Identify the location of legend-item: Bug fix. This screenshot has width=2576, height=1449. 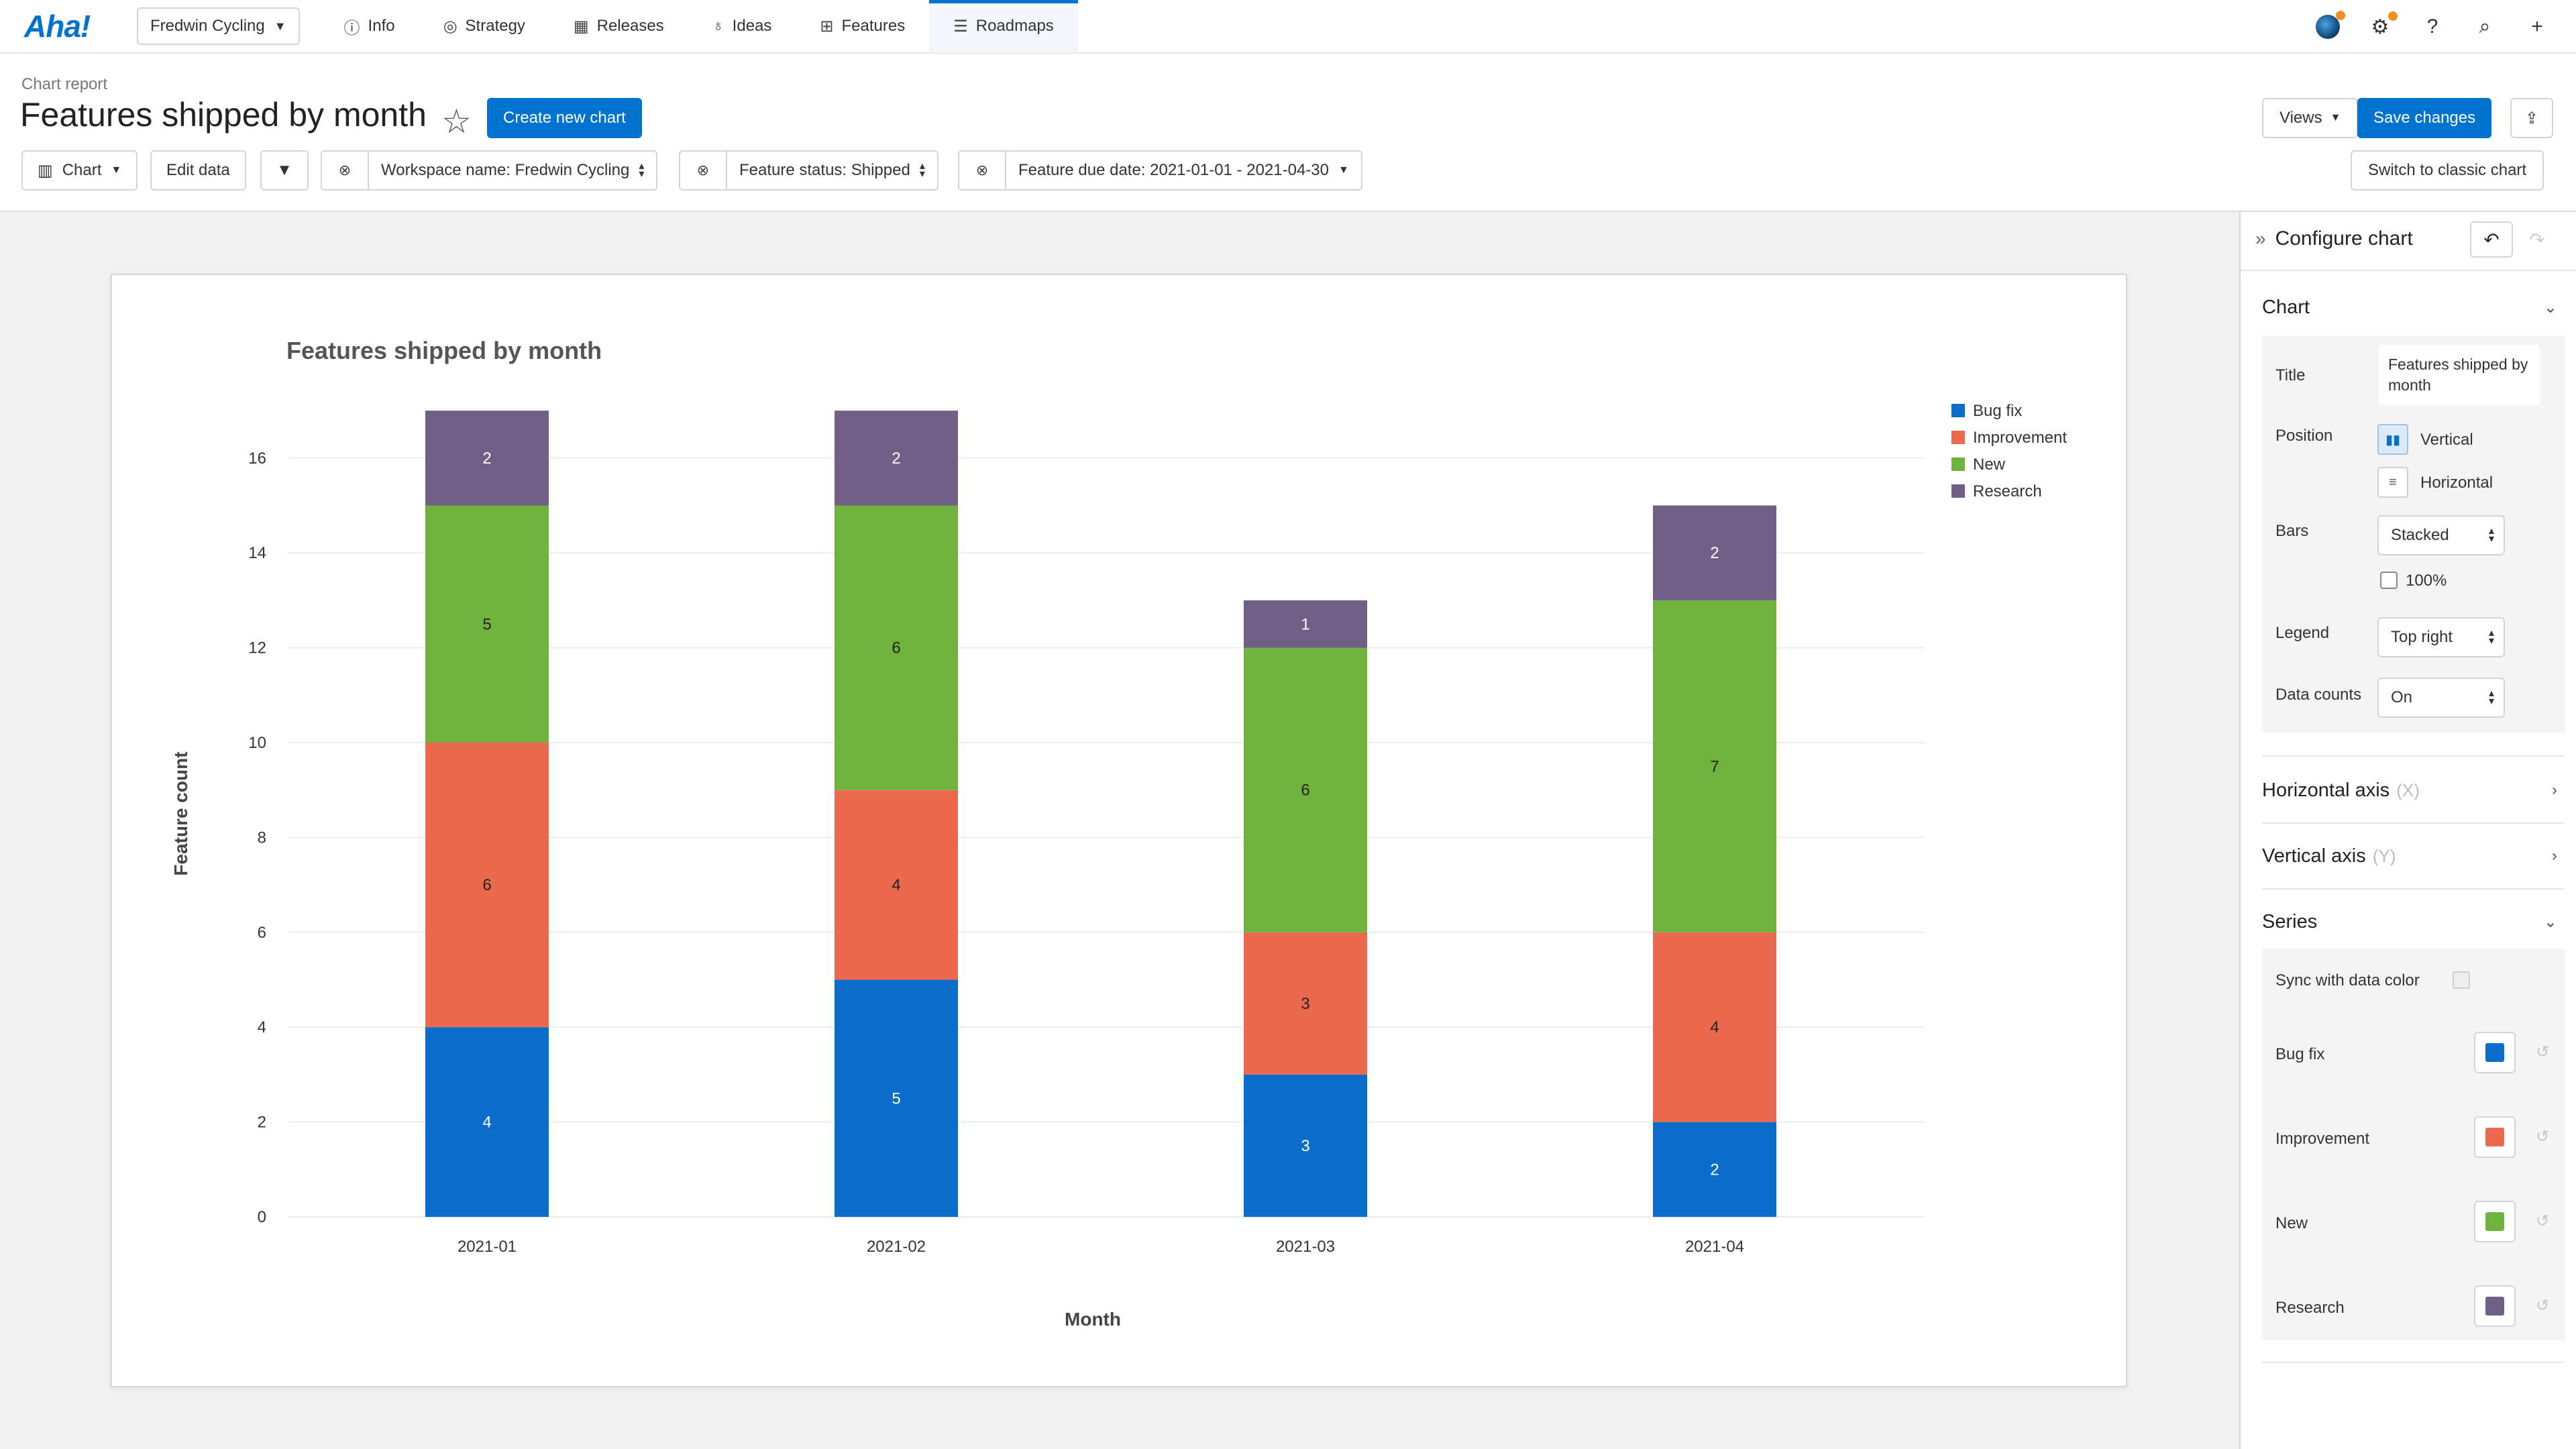
(1997, 411).